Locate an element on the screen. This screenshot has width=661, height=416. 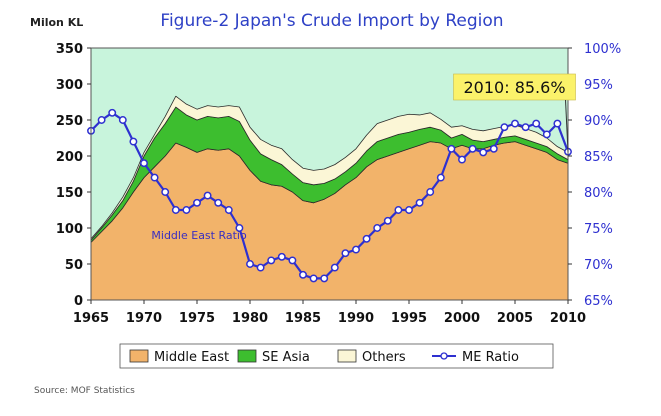
y-right-tick-label: 80% is located at coordinates (598, 193).